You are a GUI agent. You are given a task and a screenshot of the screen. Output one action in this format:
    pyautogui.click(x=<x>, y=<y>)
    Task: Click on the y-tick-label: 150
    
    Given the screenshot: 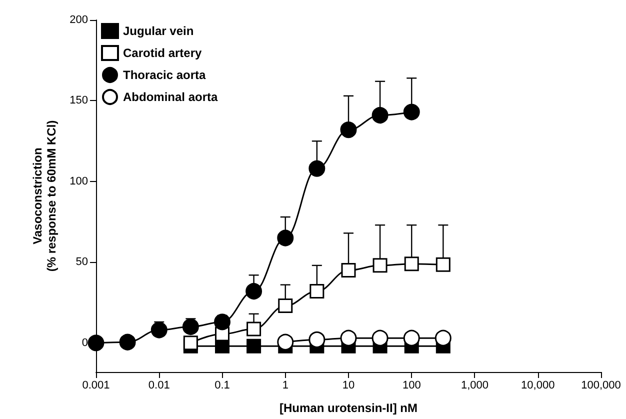 What is the action you would take?
    pyautogui.click(x=79, y=100)
    